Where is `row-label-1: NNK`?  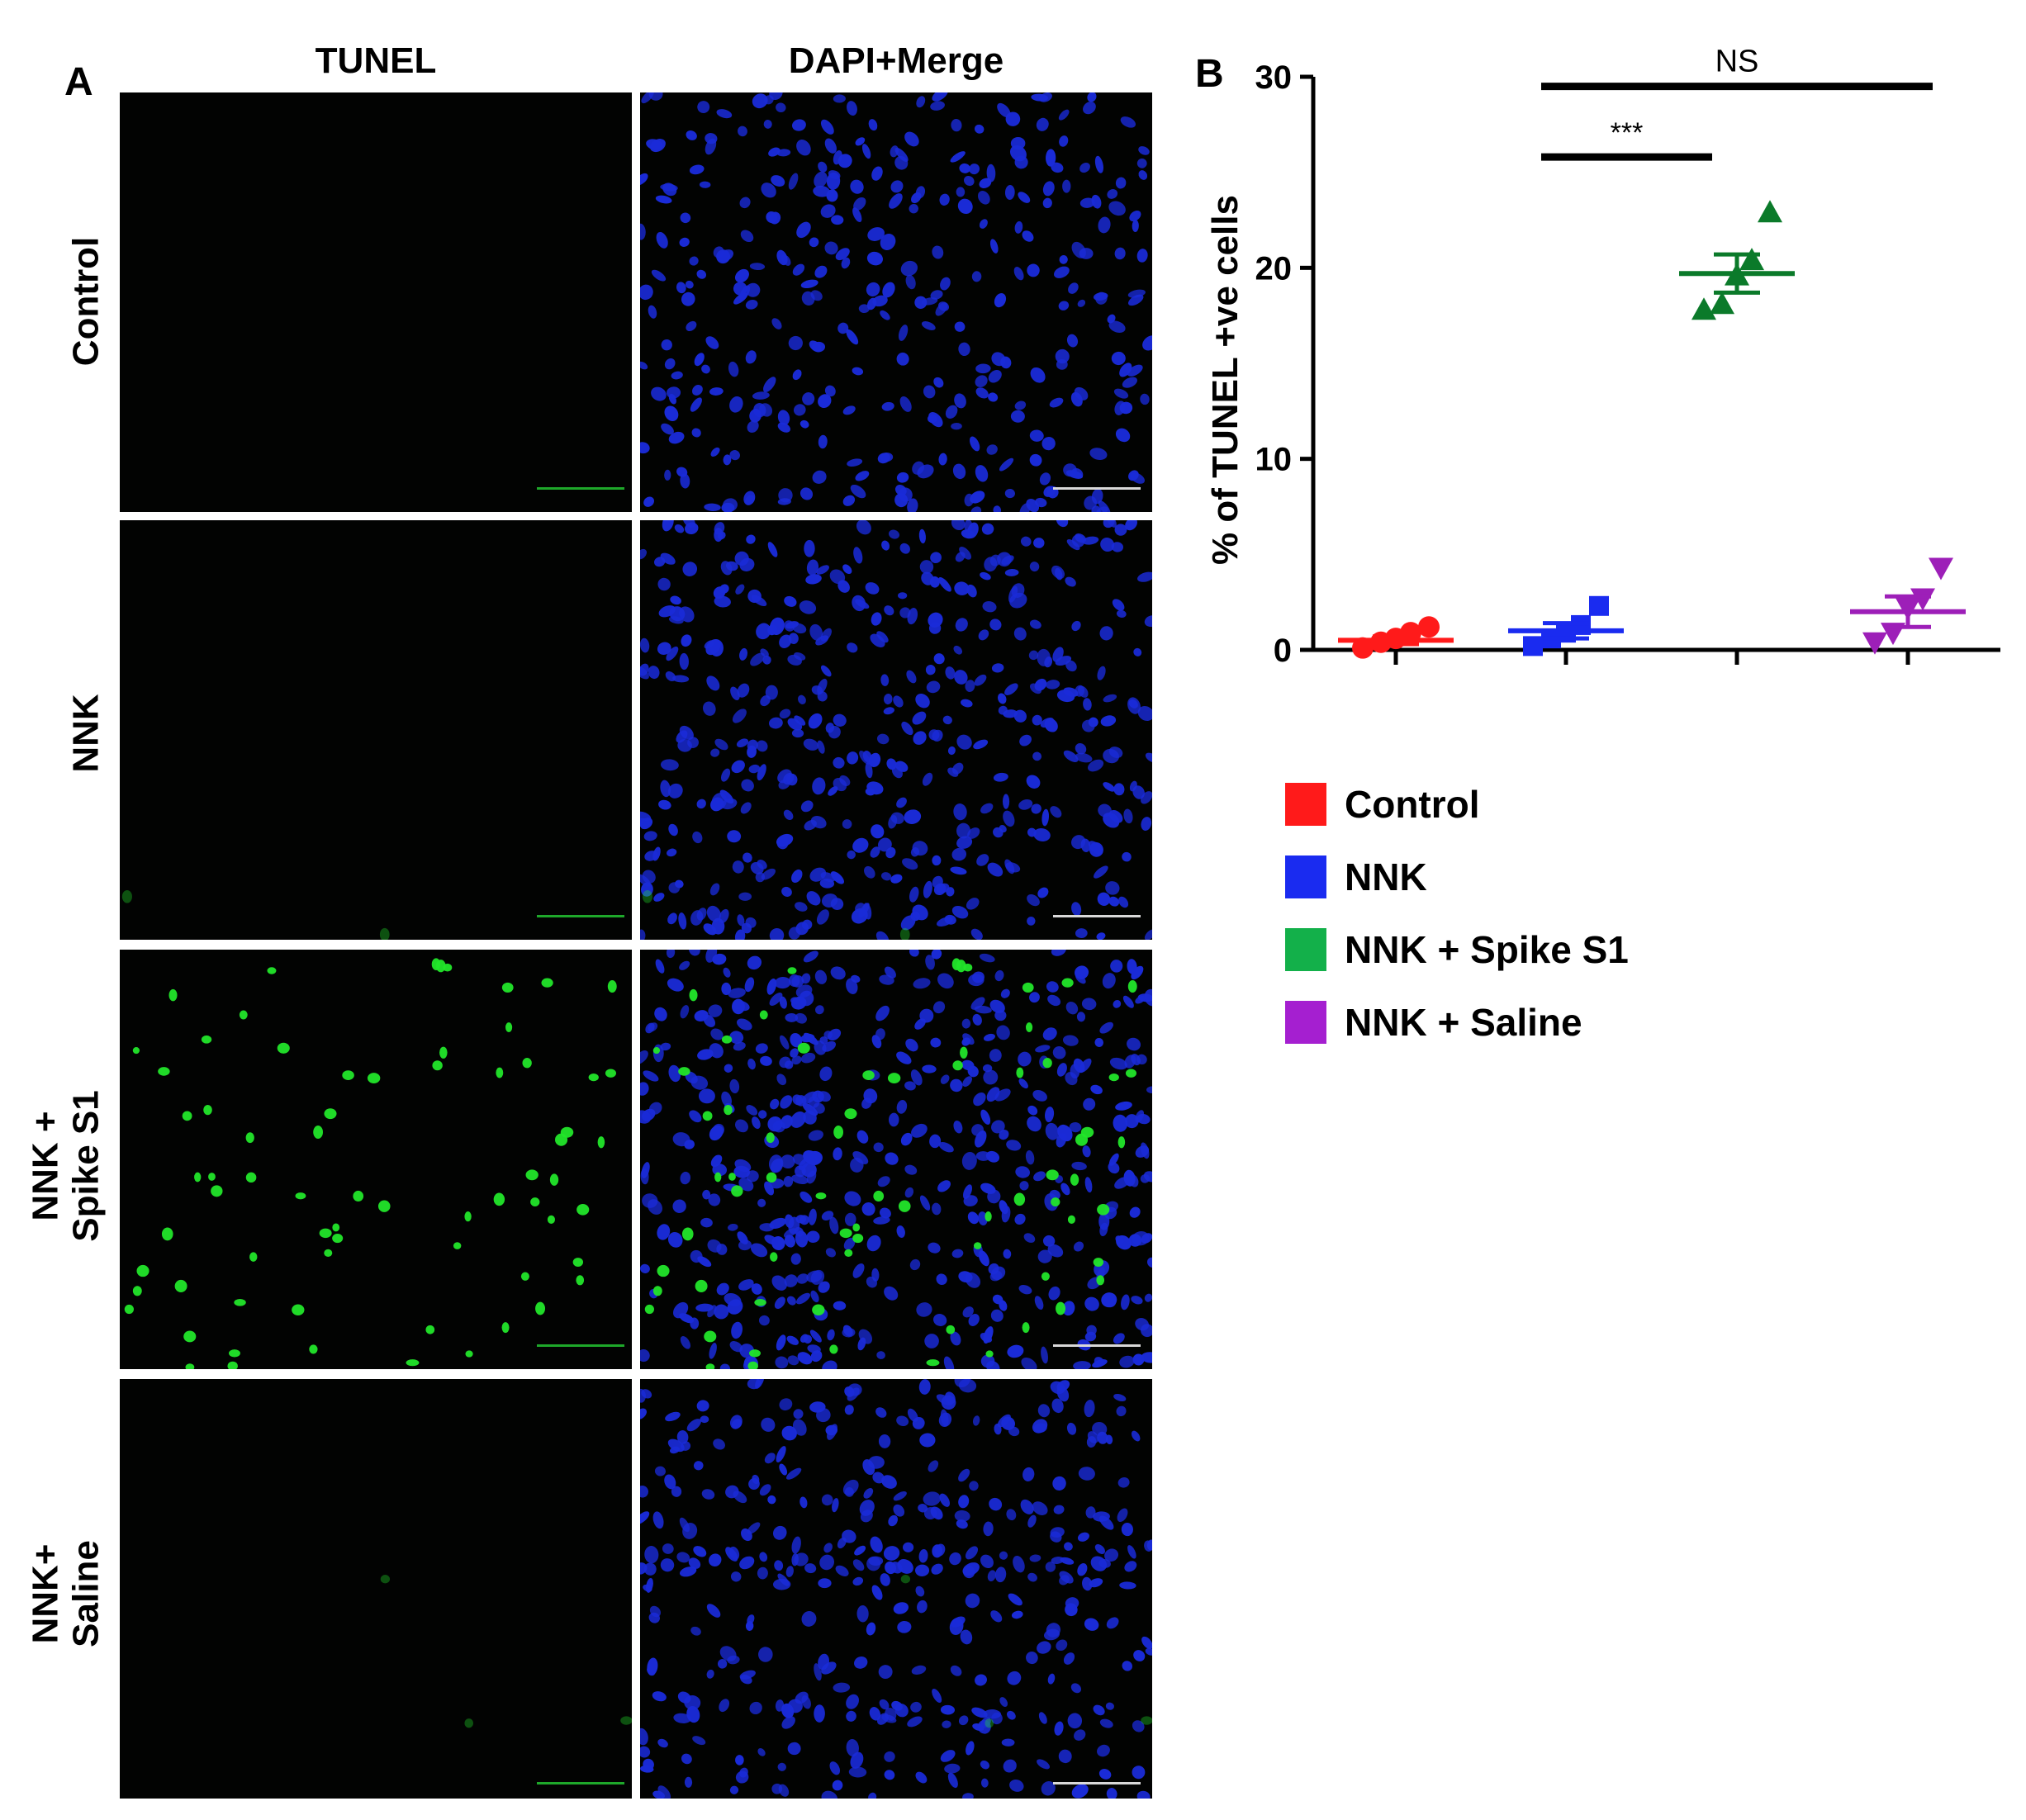 row-label-1: NNK is located at coordinates (85, 733).